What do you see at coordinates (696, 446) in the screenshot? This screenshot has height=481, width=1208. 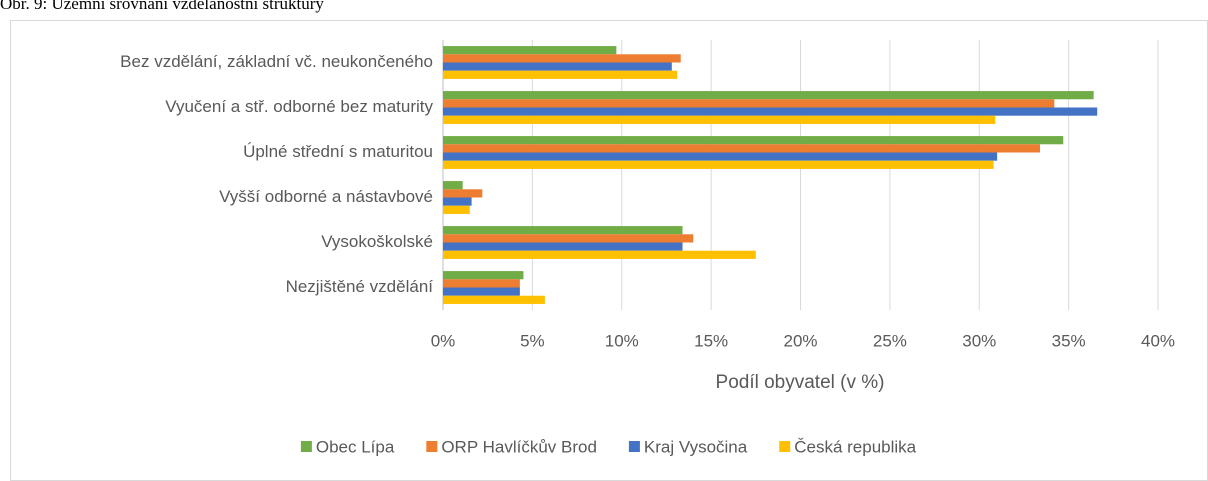 I see `legend-label: Kraj Vysočina` at bounding box center [696, 446].